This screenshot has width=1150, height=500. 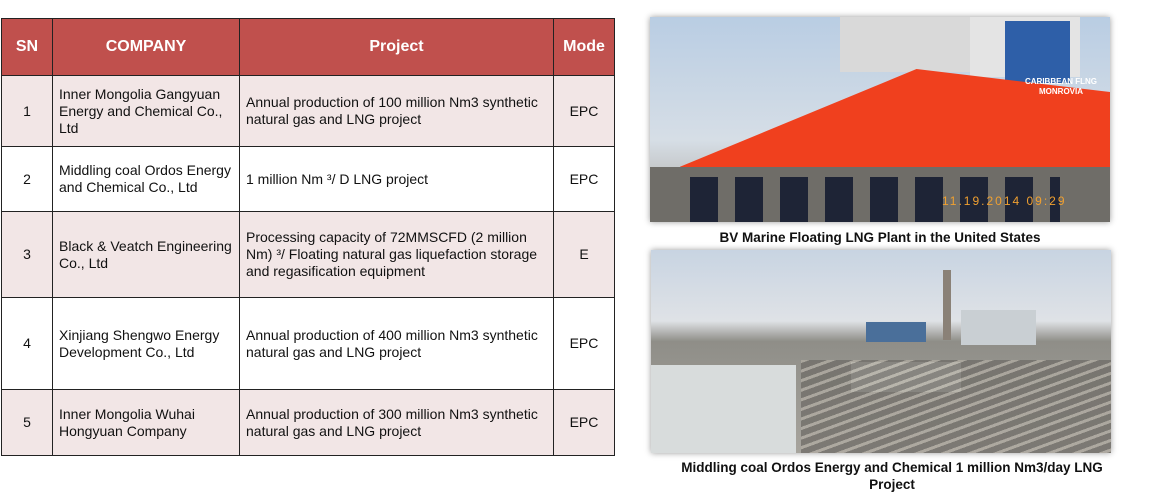 What do you see at coordinates (146, 254) in the screenshot?
I see `cell-company: Black & Veatch Engineering Co., Ltd` at bounding box center [146, 254].